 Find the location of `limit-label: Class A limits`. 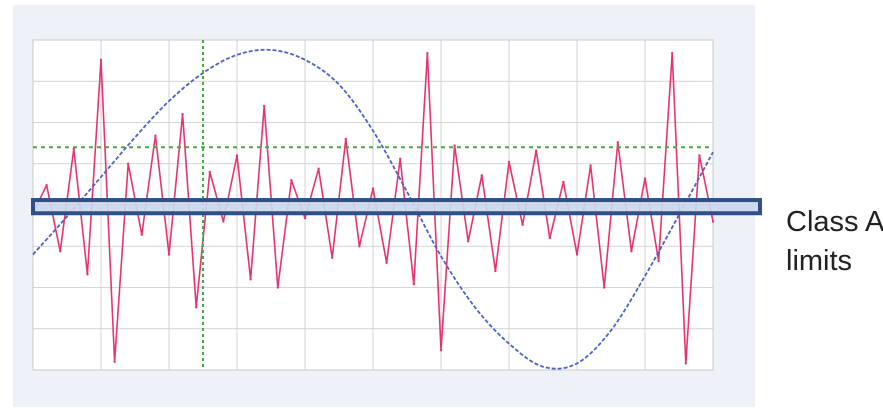

limit-label: Class A limits is located at coordinates (834, 242).